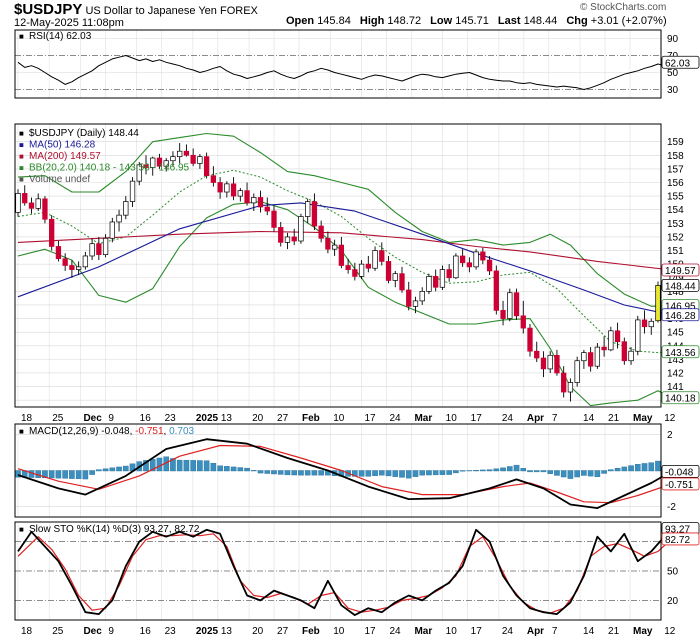 This screenshot has height=639, width=700. Describe the element at coordinates (675, 251) in the screenshot. I see `price-axis-tick: 151` at that location.